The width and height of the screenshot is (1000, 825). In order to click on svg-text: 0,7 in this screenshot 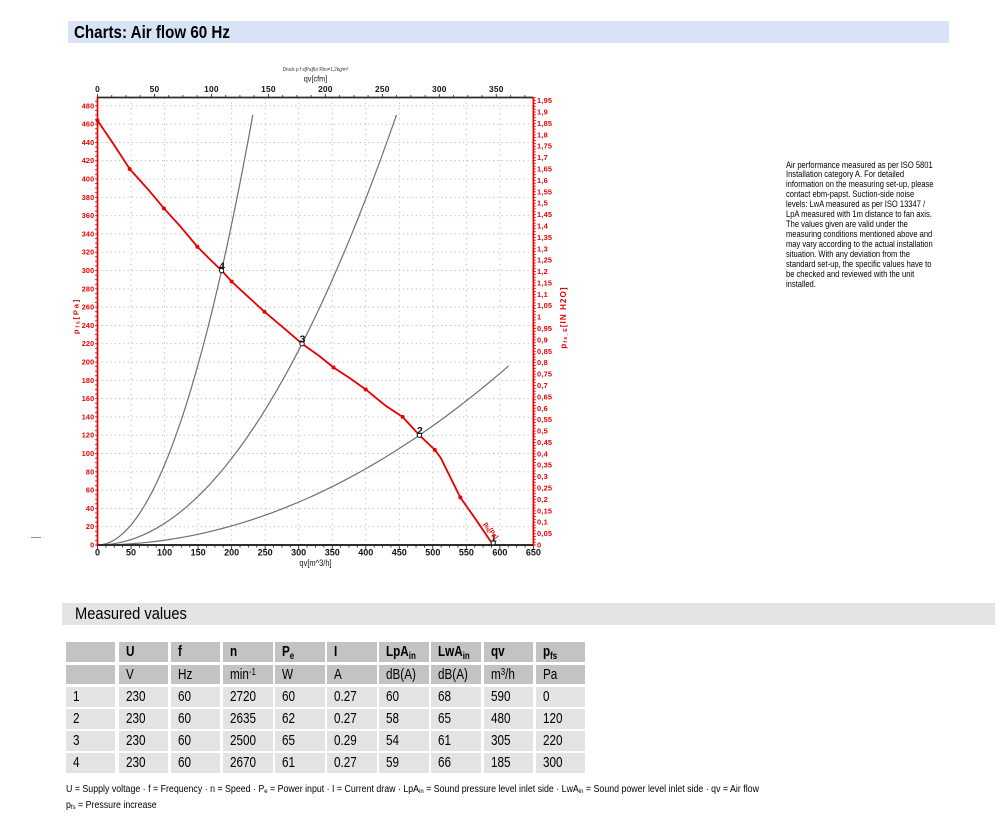, I will do `click(542, 385)`.